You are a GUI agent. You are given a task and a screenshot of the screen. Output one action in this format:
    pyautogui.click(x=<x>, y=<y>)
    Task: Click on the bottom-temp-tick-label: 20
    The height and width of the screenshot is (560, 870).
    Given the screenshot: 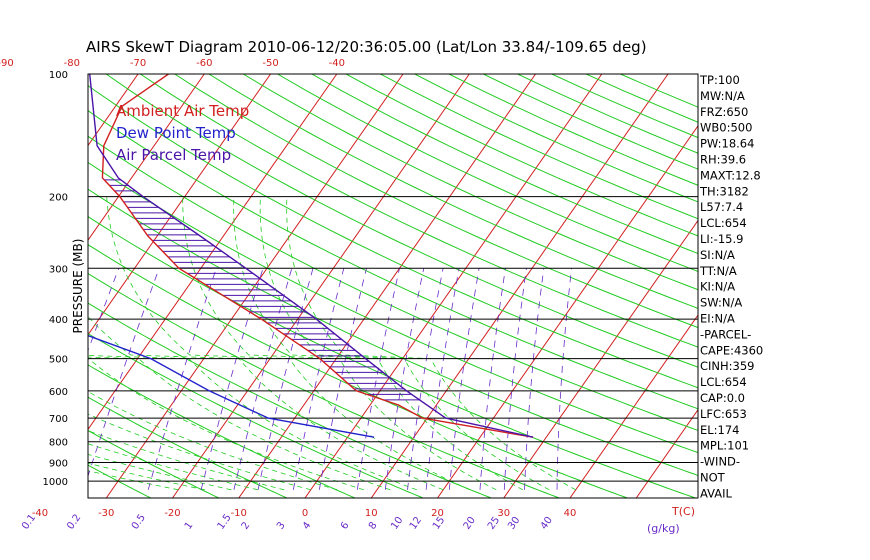 What is the action you would take?
    pyautogui.click(x=437, y=513)
    